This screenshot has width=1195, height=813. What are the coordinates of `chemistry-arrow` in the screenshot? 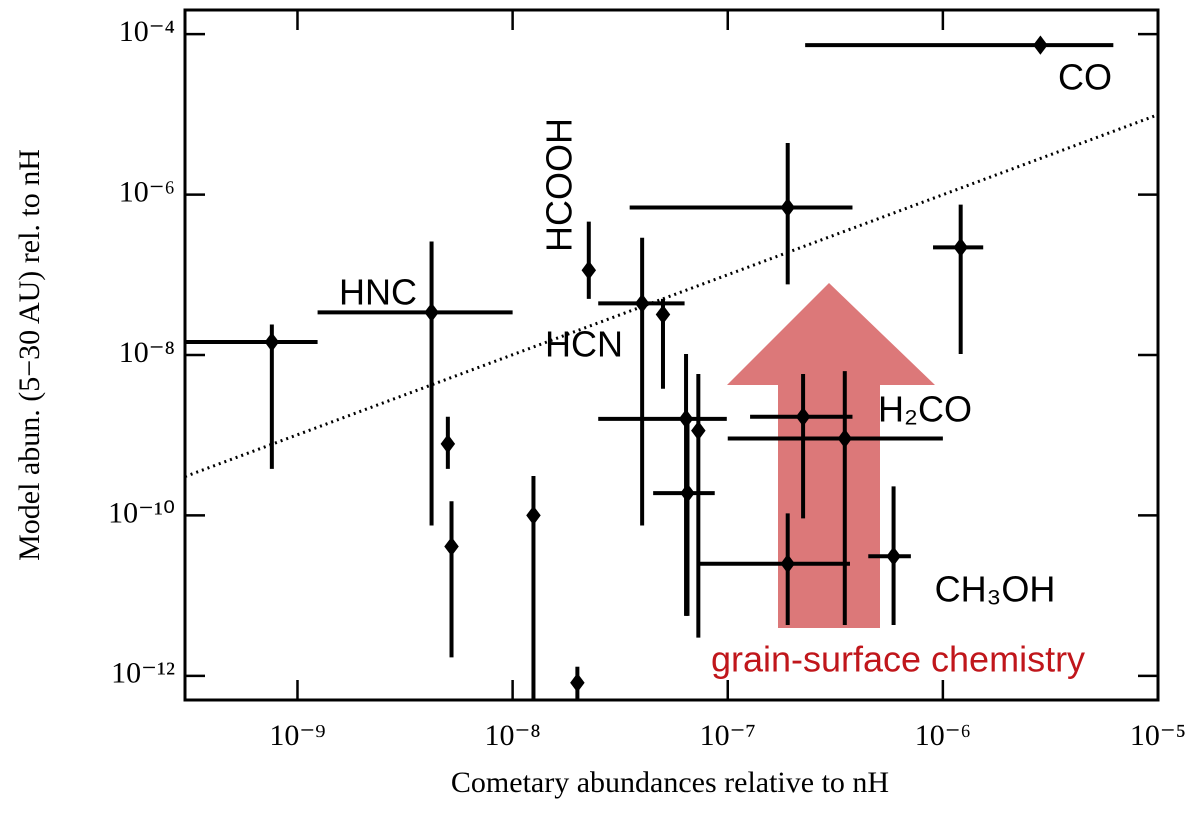 It's located at (831, 455).